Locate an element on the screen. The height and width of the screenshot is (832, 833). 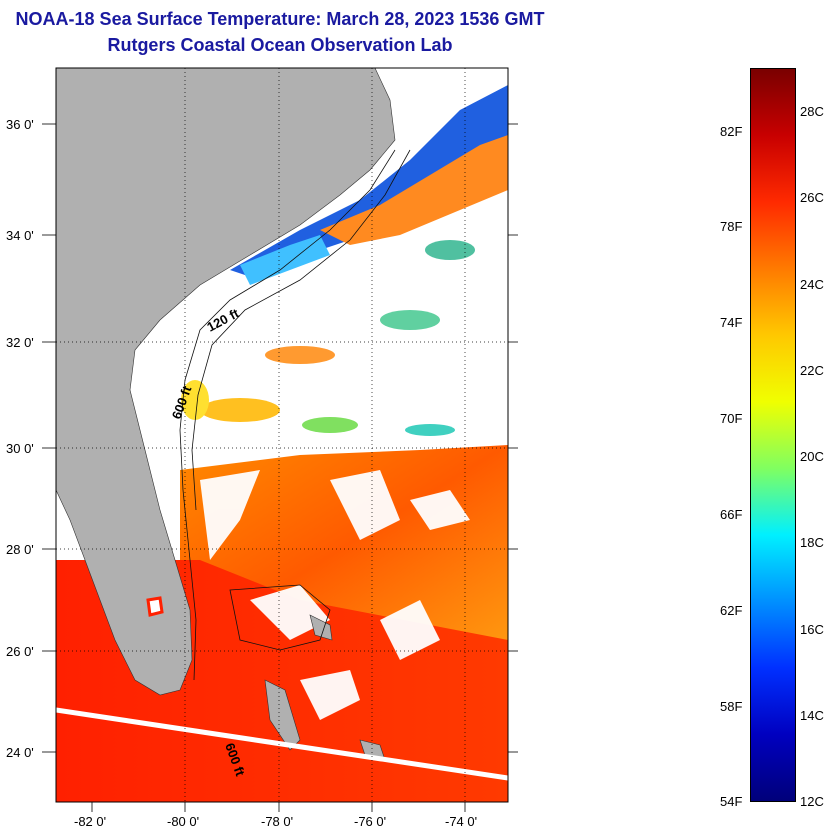
colorbar-c-label: 16C is located at coordinates (812, 629).